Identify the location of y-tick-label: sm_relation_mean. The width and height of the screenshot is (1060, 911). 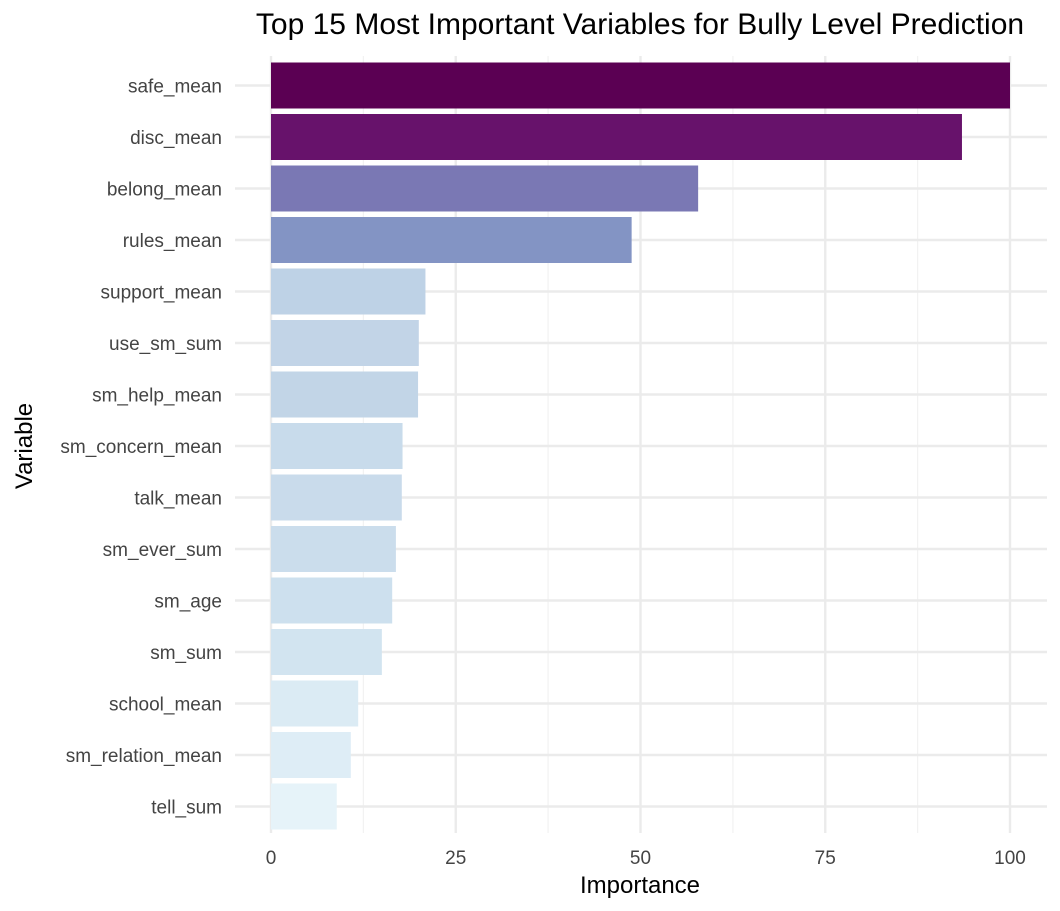
(144, 756).